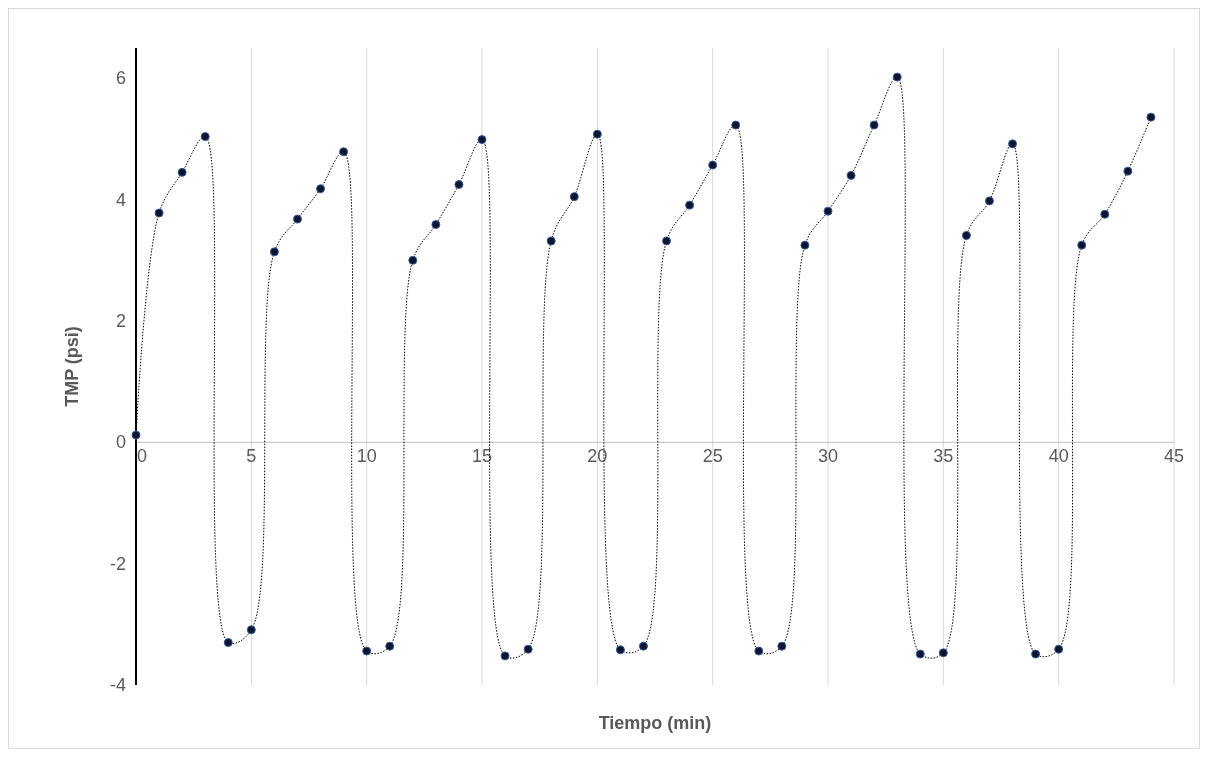 Image resolution: width=1208 pixels, height=757 pixels. Describe the element at coordinates (828, 456) in the screenshot. I see `x-tick-label: 30` at that location.